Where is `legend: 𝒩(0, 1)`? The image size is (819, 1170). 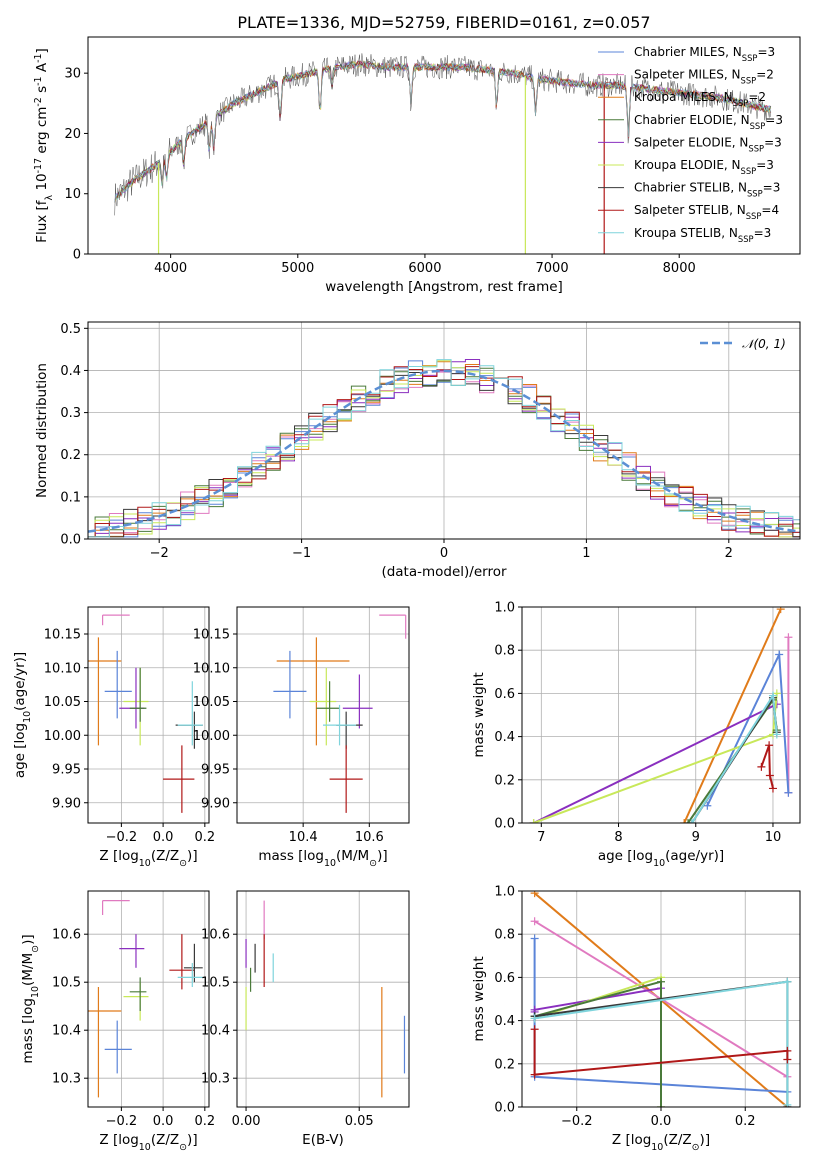 legend: 𝒩(0, 1) is located at coordinates (743, 344).